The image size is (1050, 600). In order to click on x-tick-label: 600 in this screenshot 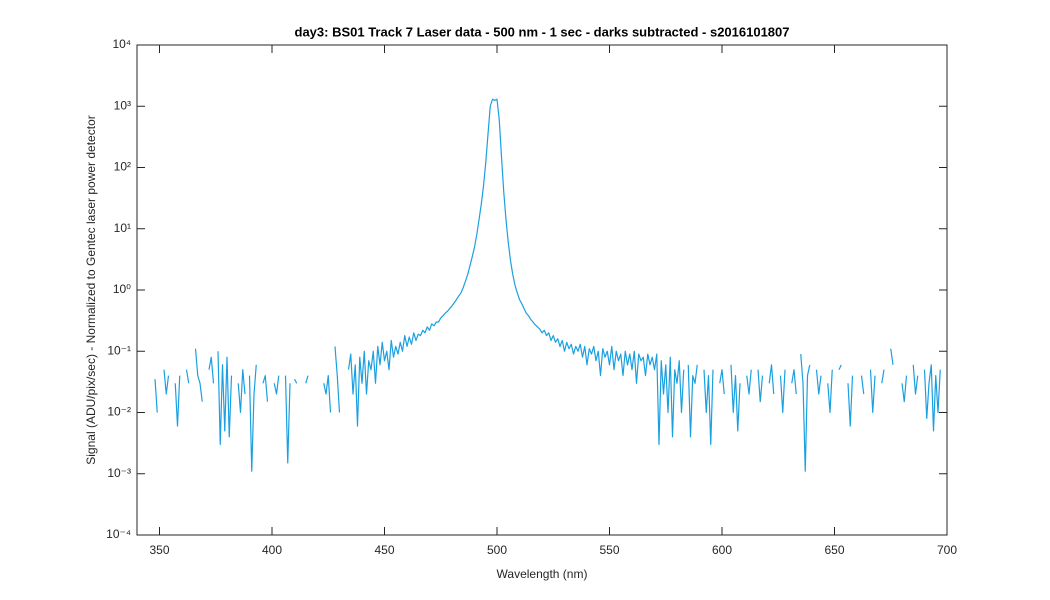, I will do `click(722, 550)`.